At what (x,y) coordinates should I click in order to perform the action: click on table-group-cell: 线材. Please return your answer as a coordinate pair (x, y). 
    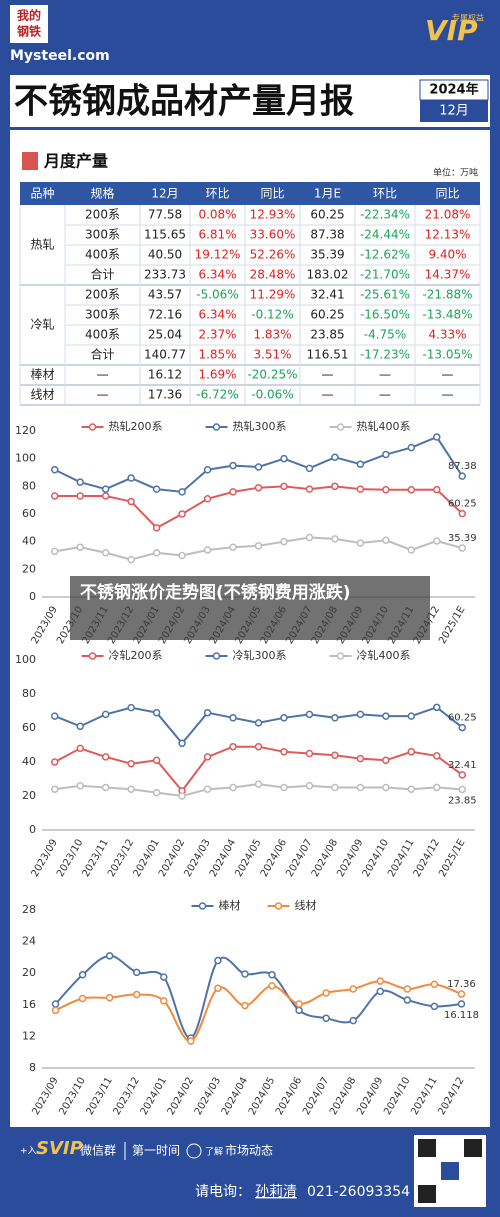
    Looking at the image, I should click on (42, 395).